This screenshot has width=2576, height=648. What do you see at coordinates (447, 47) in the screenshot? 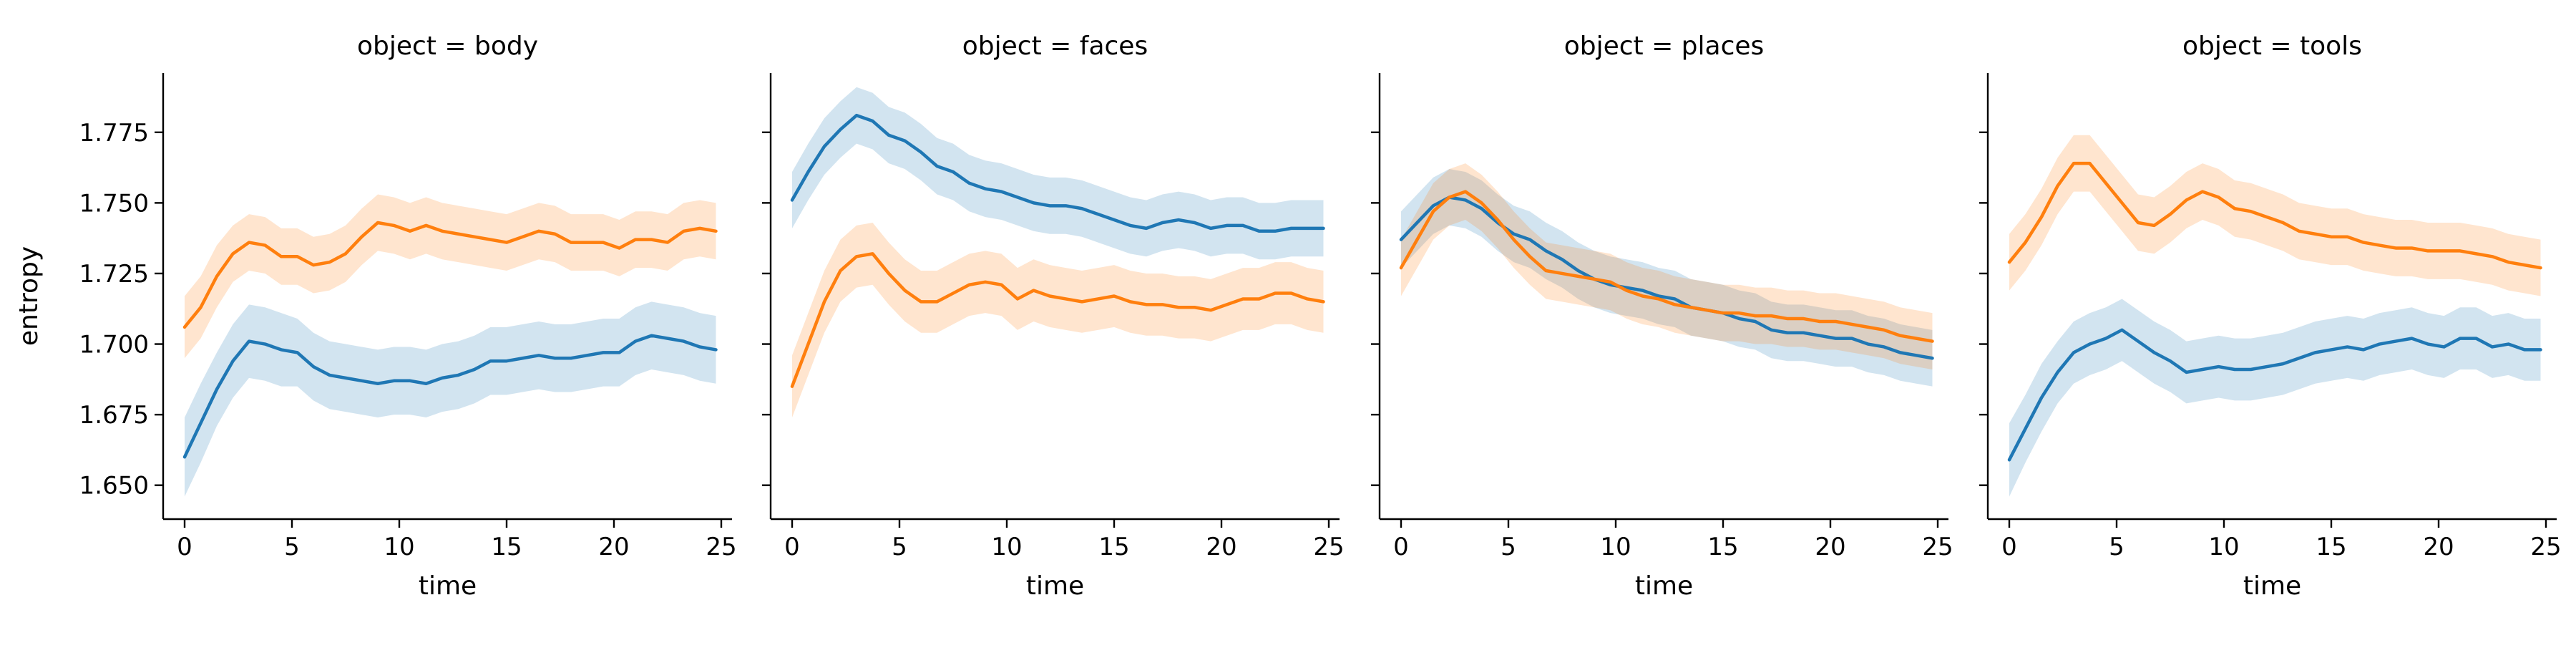
I see `panel-title: object = body` at bounding box center [447, 47].